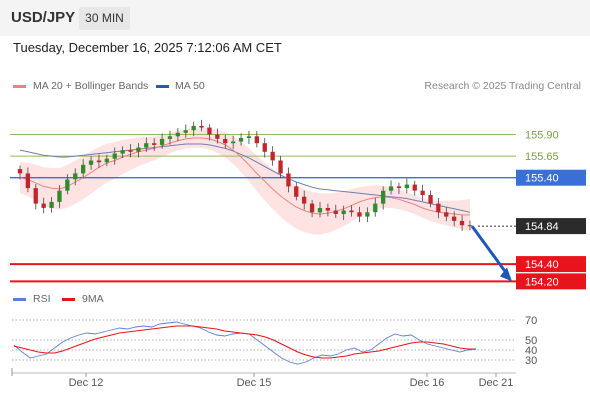 The image size is (590, 400). I want to click on x-tick-label: Dec 12, so click(86, 383).